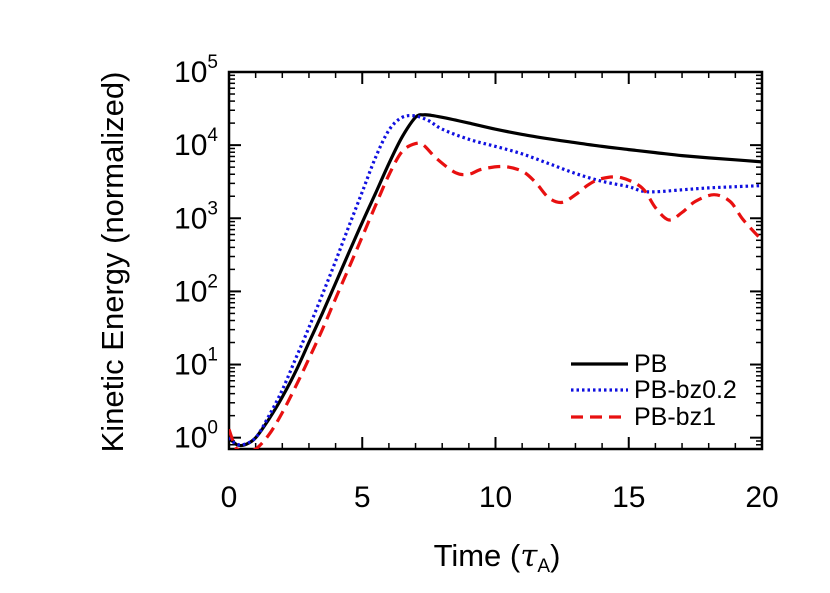 The width and height of the screenshot is (830, 593). I want to click on legend-label-pb-bz0-2: PB-bz0.2, so click(685, 390).